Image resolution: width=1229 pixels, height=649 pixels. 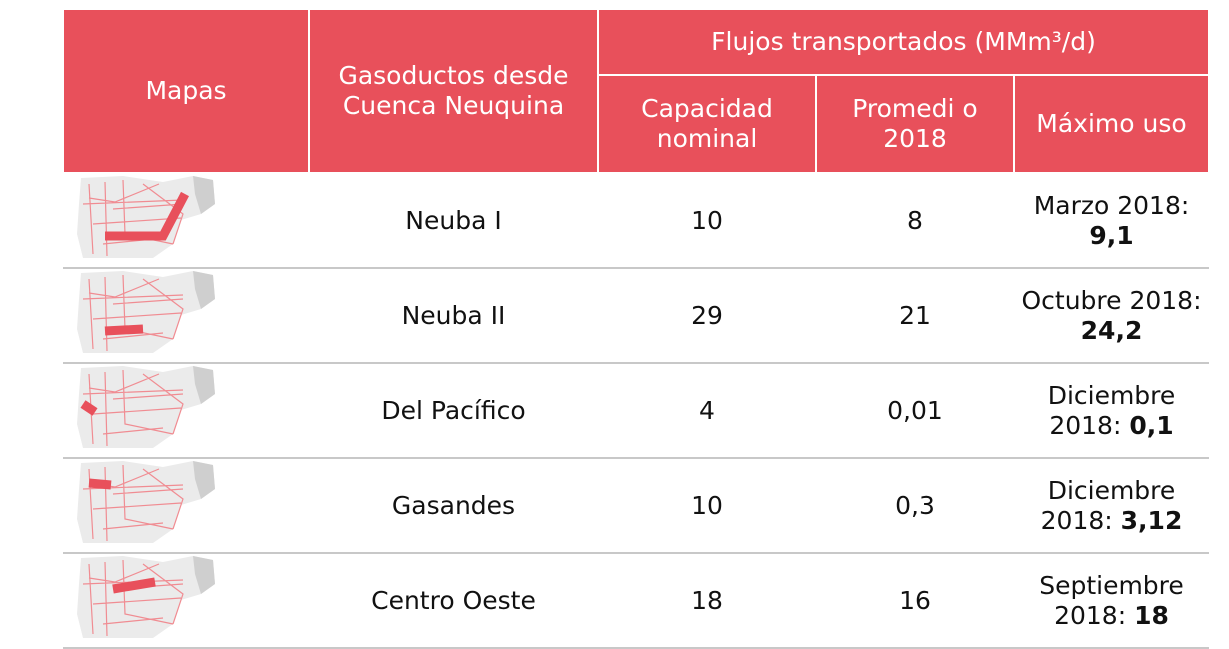 I want to click on header-cell: Gasoductos desde Cuenca Neuquina, so click(x=453, y=91).